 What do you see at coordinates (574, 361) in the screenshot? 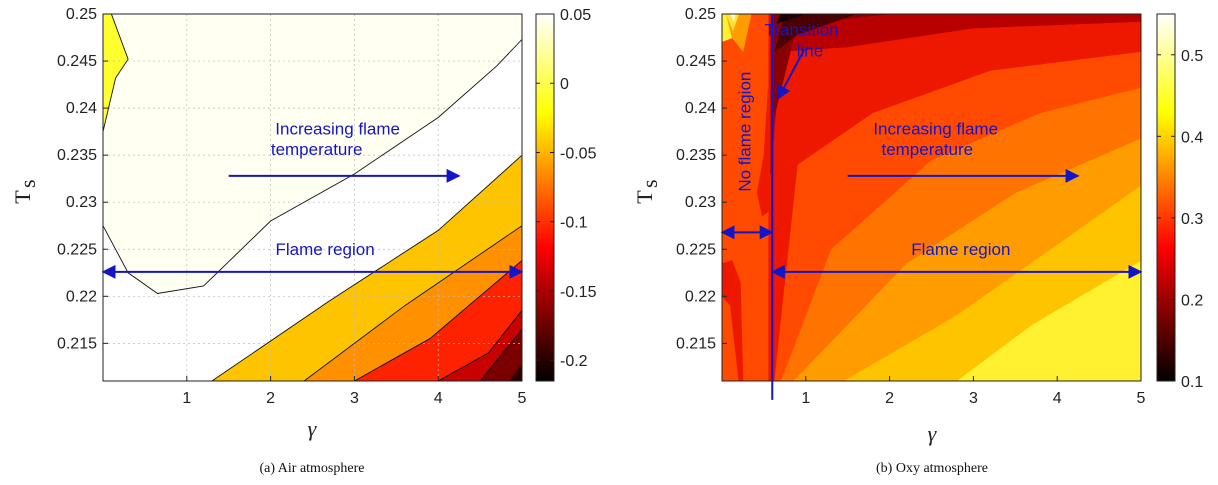
I see `colorbar-tick-label: -0.2` at bounding box center [574, 361].